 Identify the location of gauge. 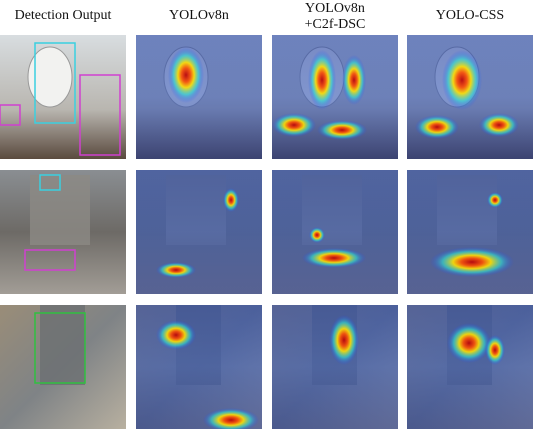
(50, 77).